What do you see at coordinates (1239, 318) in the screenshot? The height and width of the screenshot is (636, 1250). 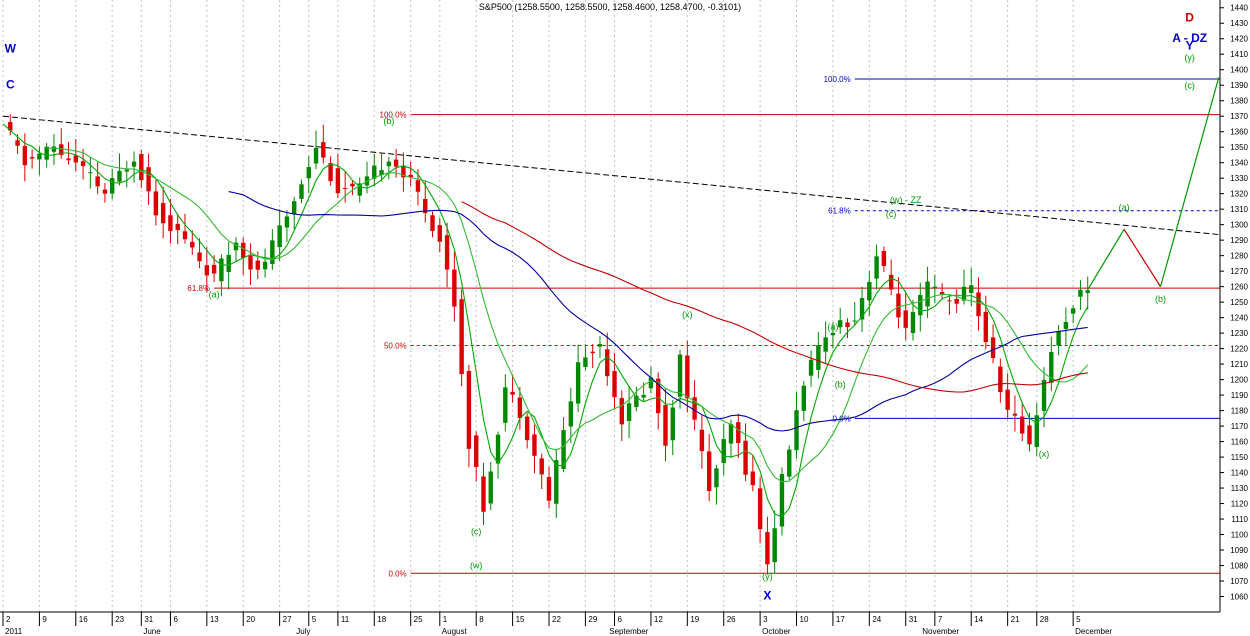 I see `y-tick-label: 1240` at bounding box center [1239, 318].